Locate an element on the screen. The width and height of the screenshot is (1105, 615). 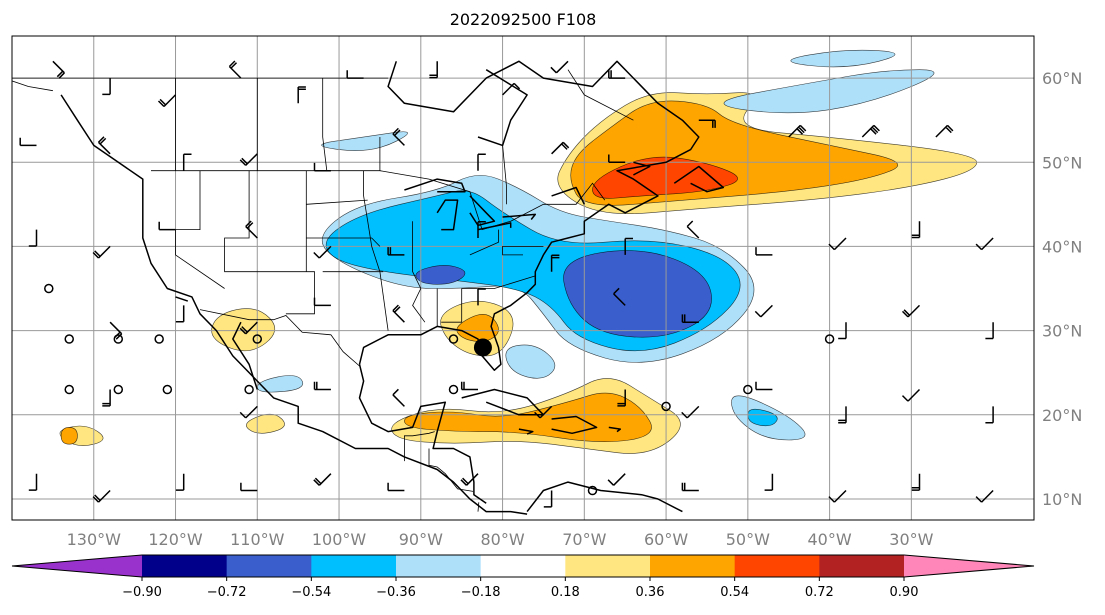
colorbar-label: −0.18 is located at coordinates (481, 592).